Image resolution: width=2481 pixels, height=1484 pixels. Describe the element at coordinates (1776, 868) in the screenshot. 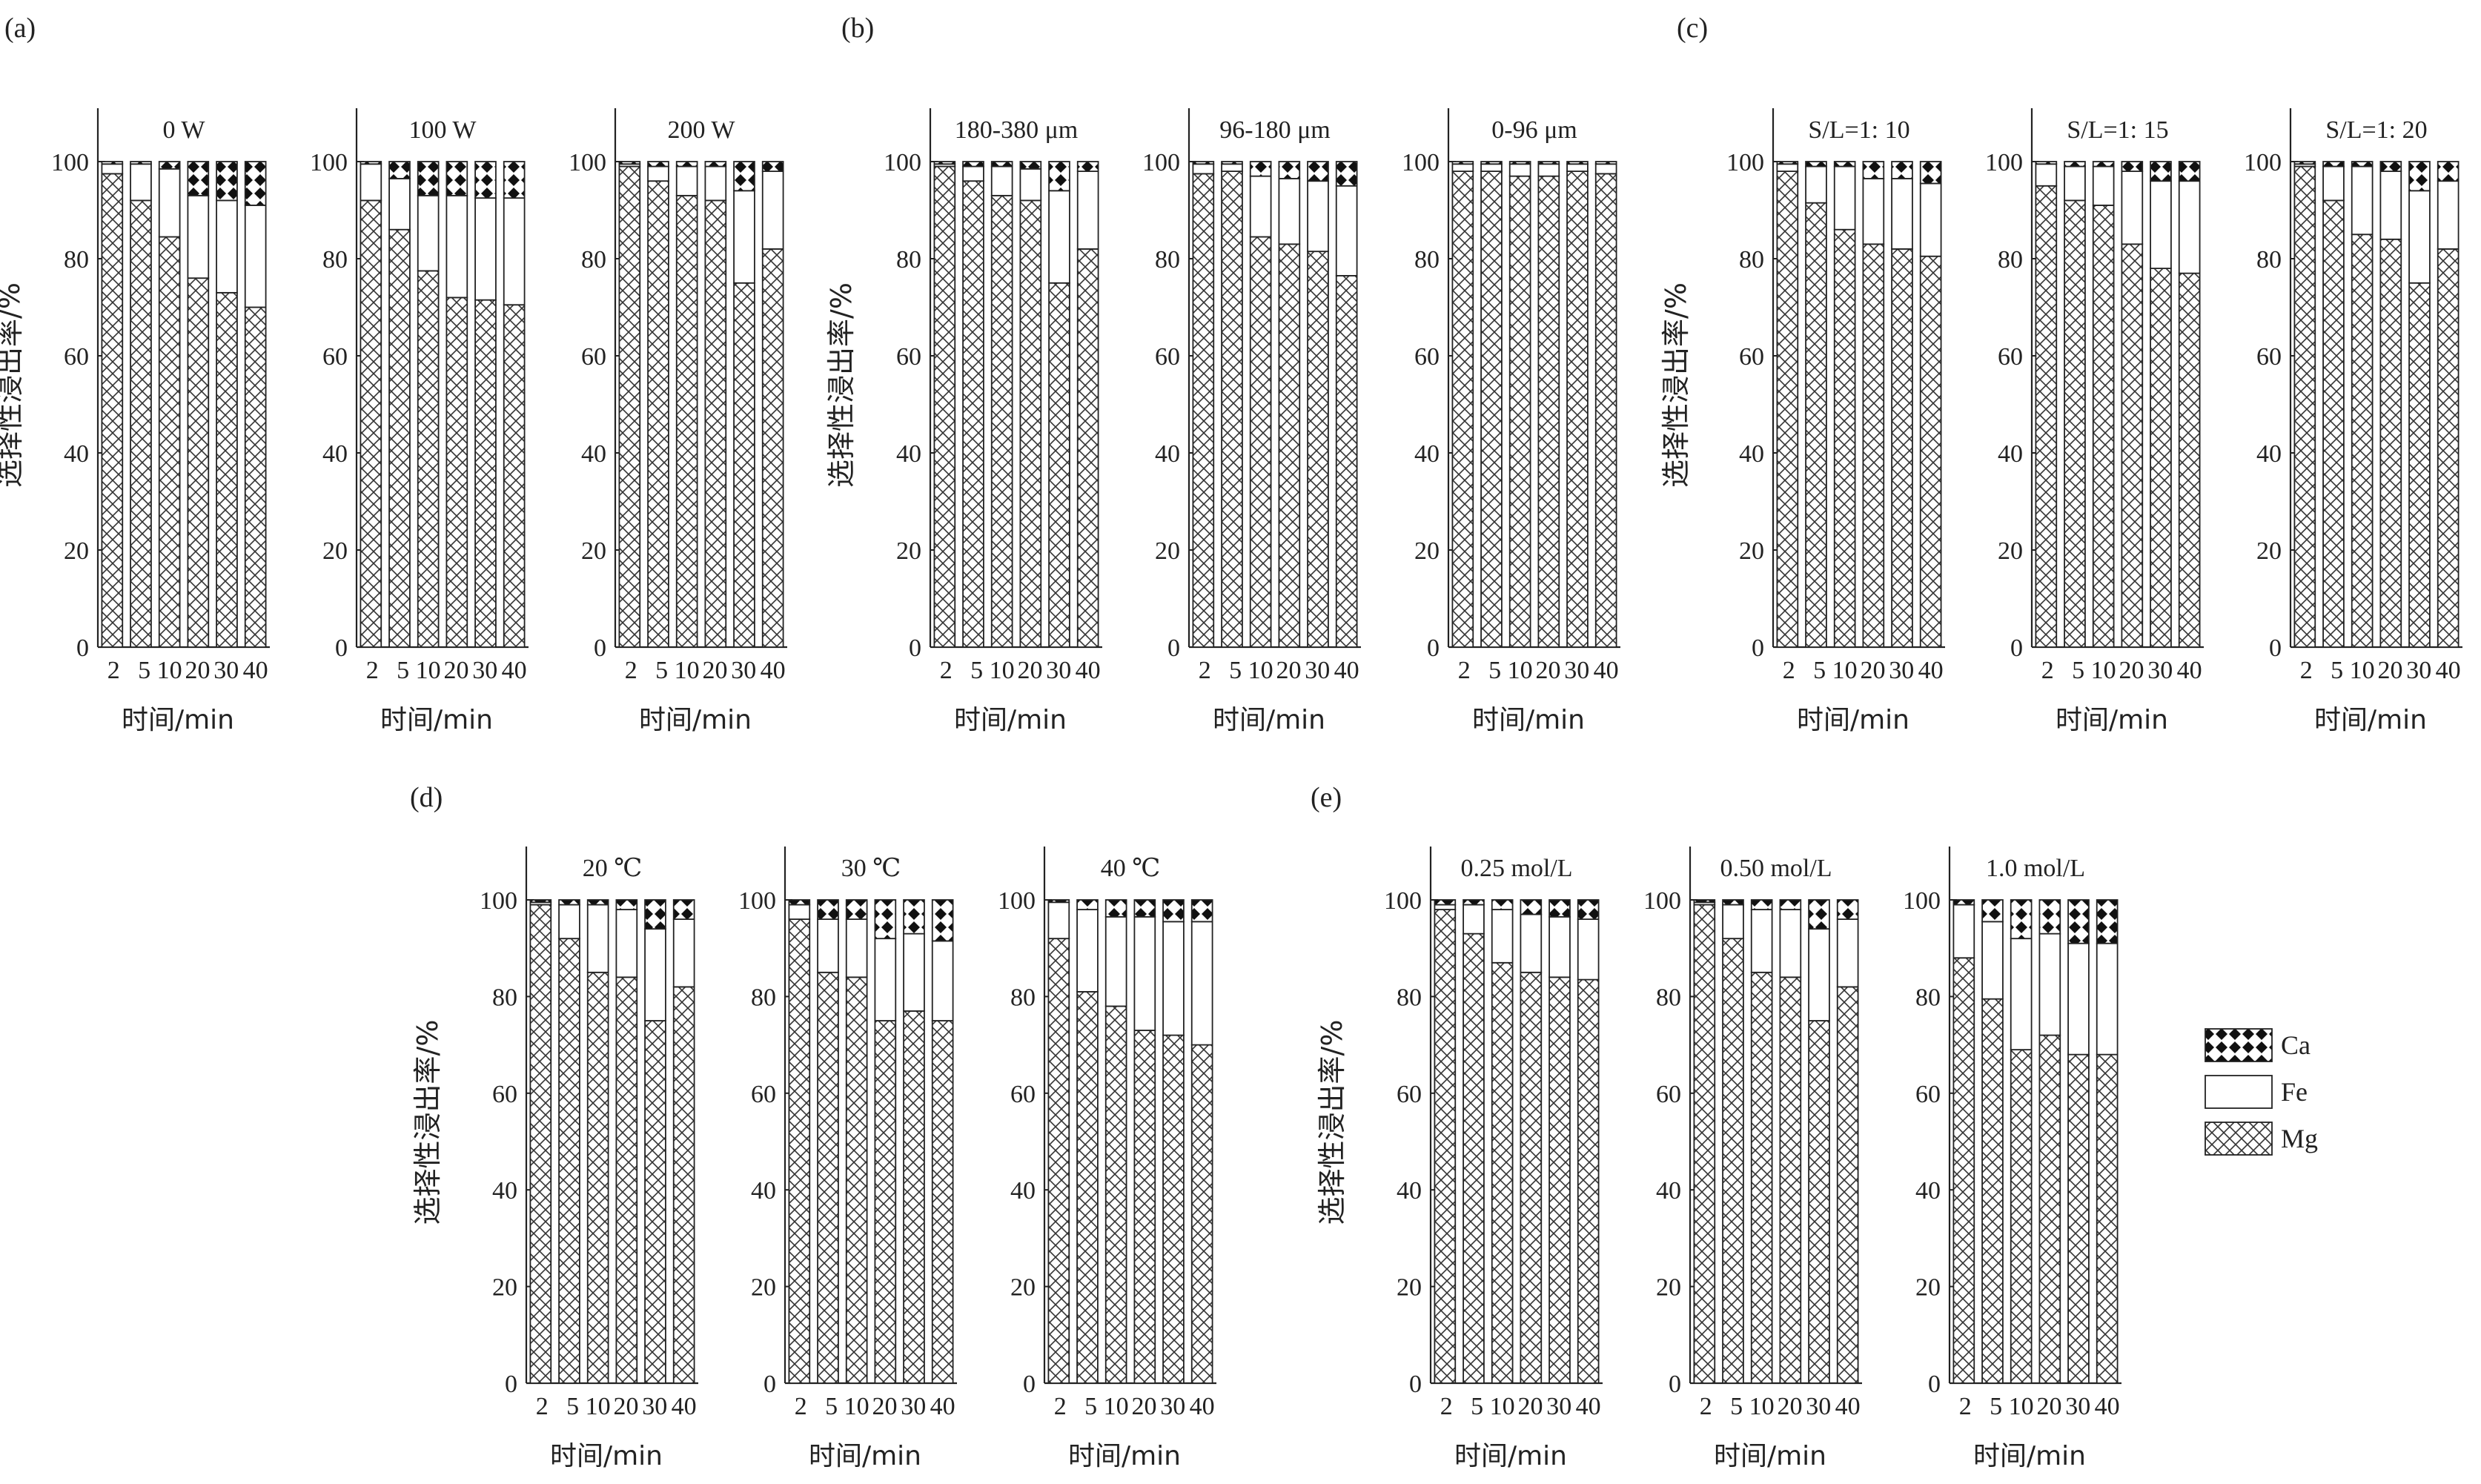

I see `panel-title: 0.50 mol/L` at that location.